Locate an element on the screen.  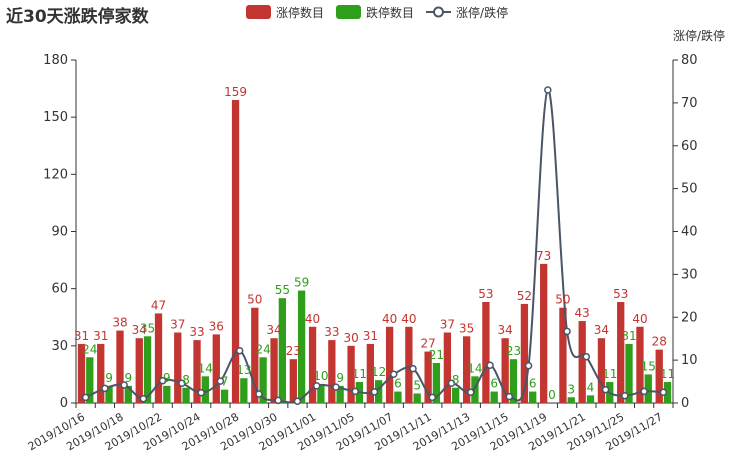
legend-item-limit-down: 跌停数目 is located at coordinates (375, 12).